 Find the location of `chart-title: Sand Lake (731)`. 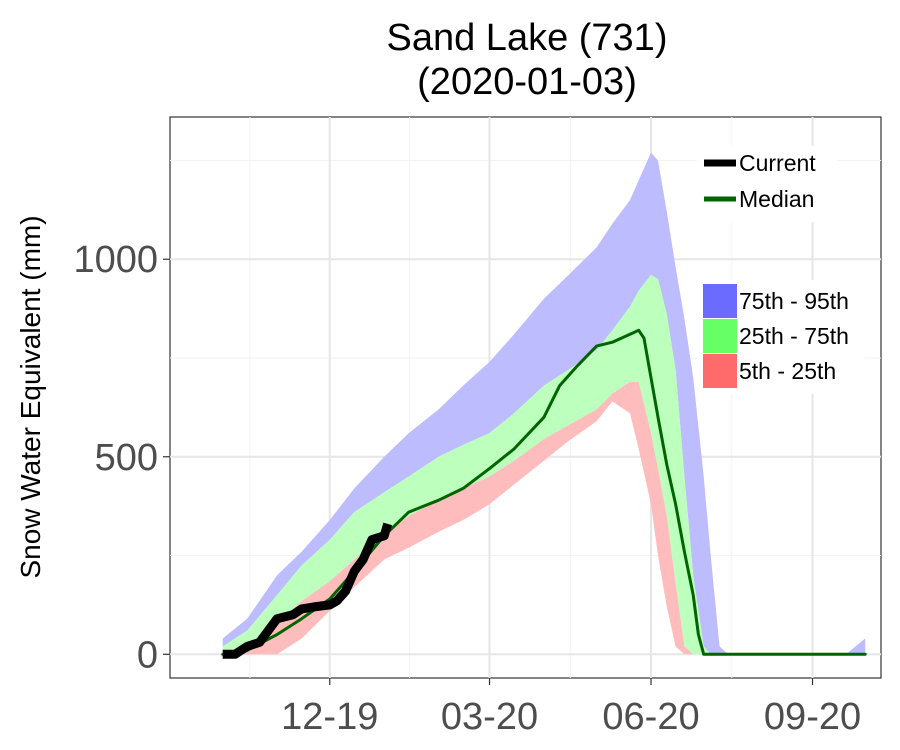

chart-title: Sand Lake (731) is located at coordinates (527, 38).